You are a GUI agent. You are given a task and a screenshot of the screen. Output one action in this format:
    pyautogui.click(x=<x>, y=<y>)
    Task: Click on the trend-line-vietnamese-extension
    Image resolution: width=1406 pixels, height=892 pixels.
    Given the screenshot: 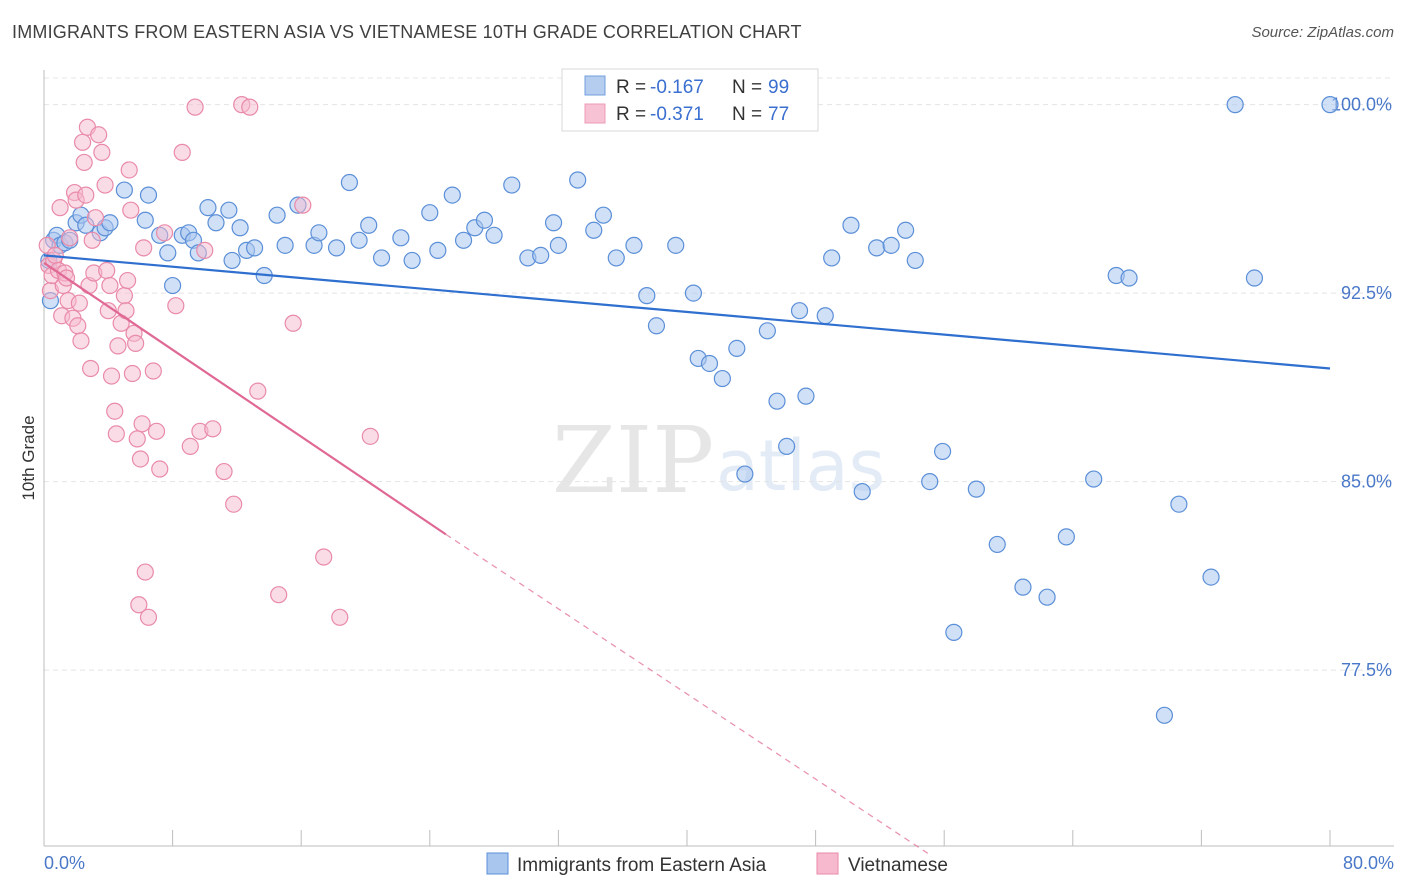 What is the action you would take?
    pyautogui.click(x=687, y=694)
    